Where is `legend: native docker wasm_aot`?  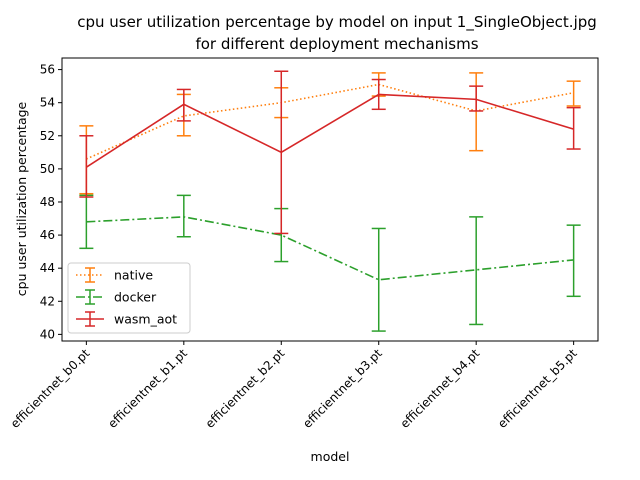 legend: native docker wasm_aot is located at coordinates (129, 298).